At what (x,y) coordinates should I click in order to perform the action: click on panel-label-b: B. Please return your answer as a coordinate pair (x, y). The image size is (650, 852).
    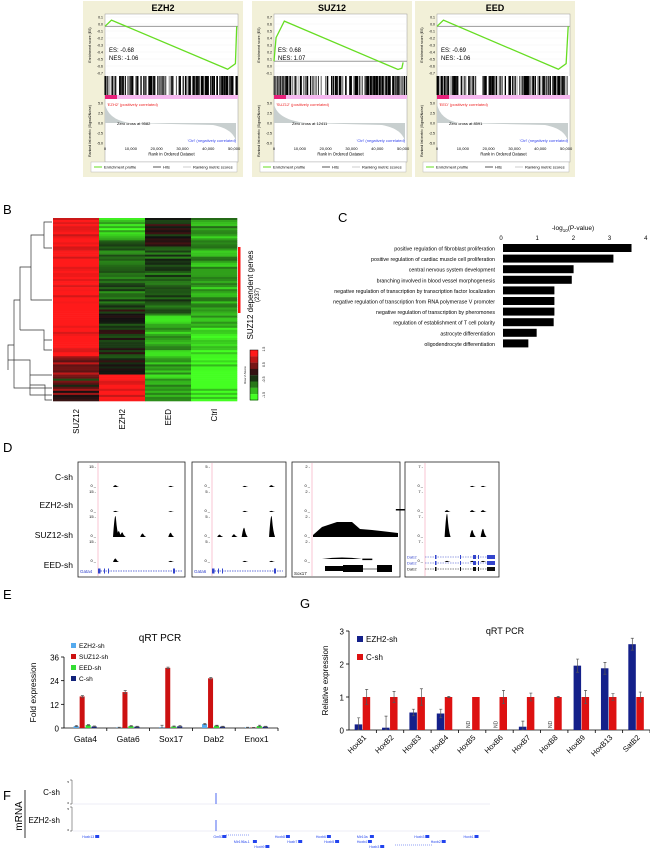
    Looking at the image, I should click on (7, 209).